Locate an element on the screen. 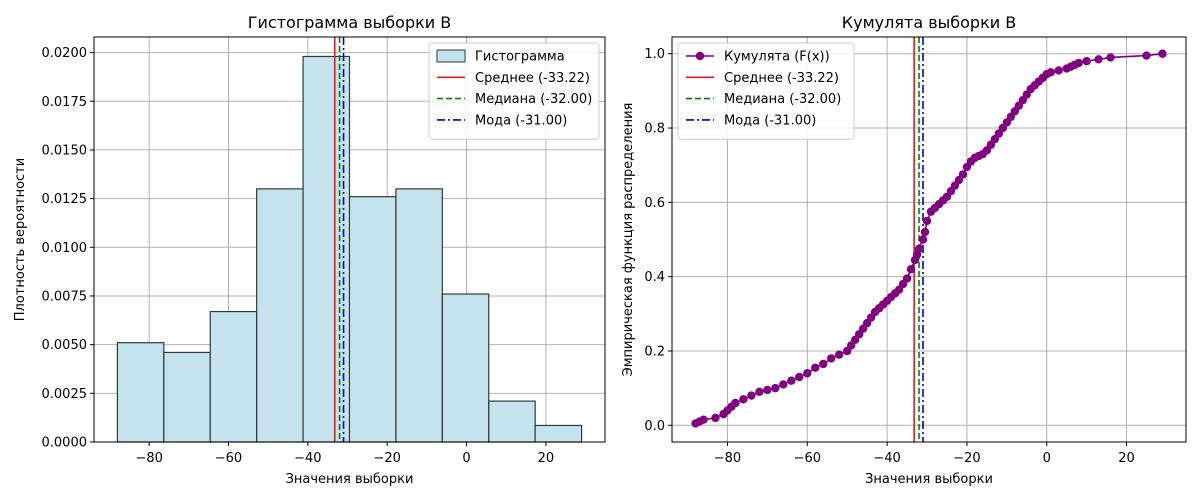 This screenshot has width=1200, height=500. y-tick-label: 0.0025 is located at coordinates (65, 394).